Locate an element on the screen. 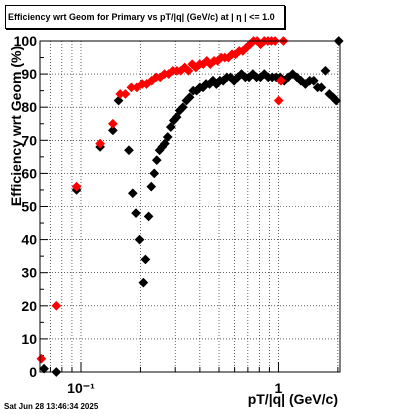  y-tick-label: 70 is located at coordinates (29, 140).